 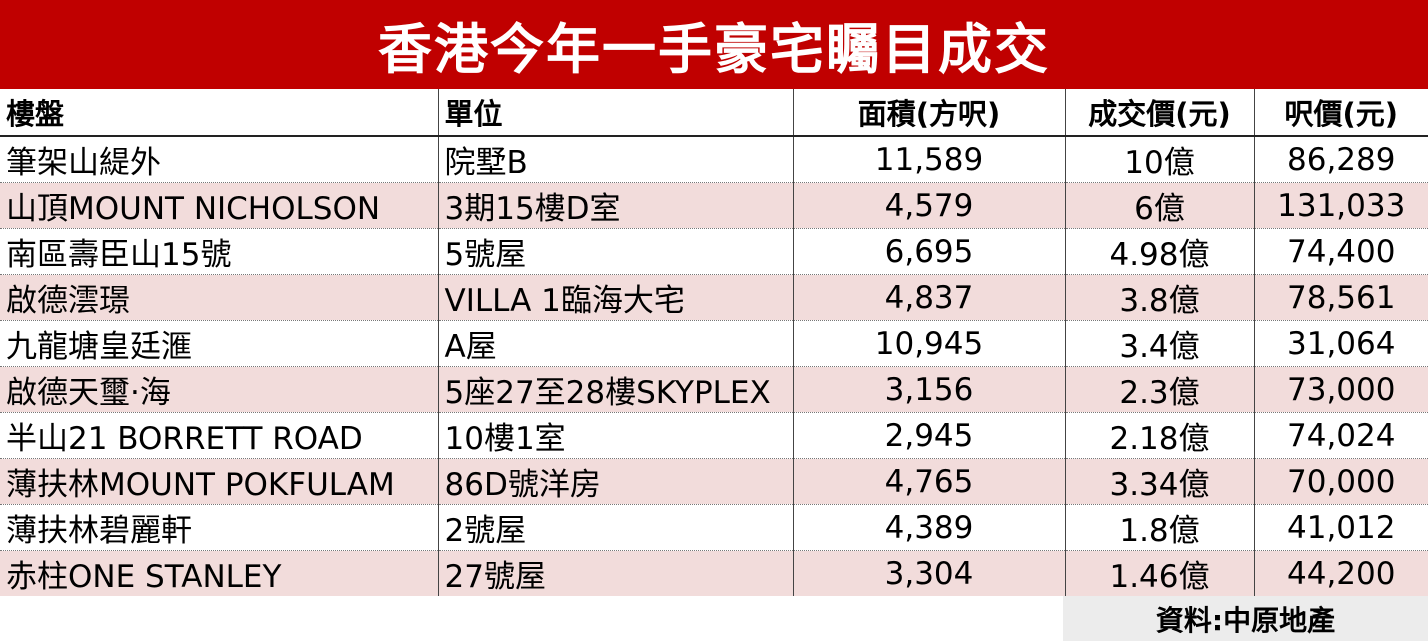 I want to click on cell-psf: 41,012, so click(x=1340, y=527).